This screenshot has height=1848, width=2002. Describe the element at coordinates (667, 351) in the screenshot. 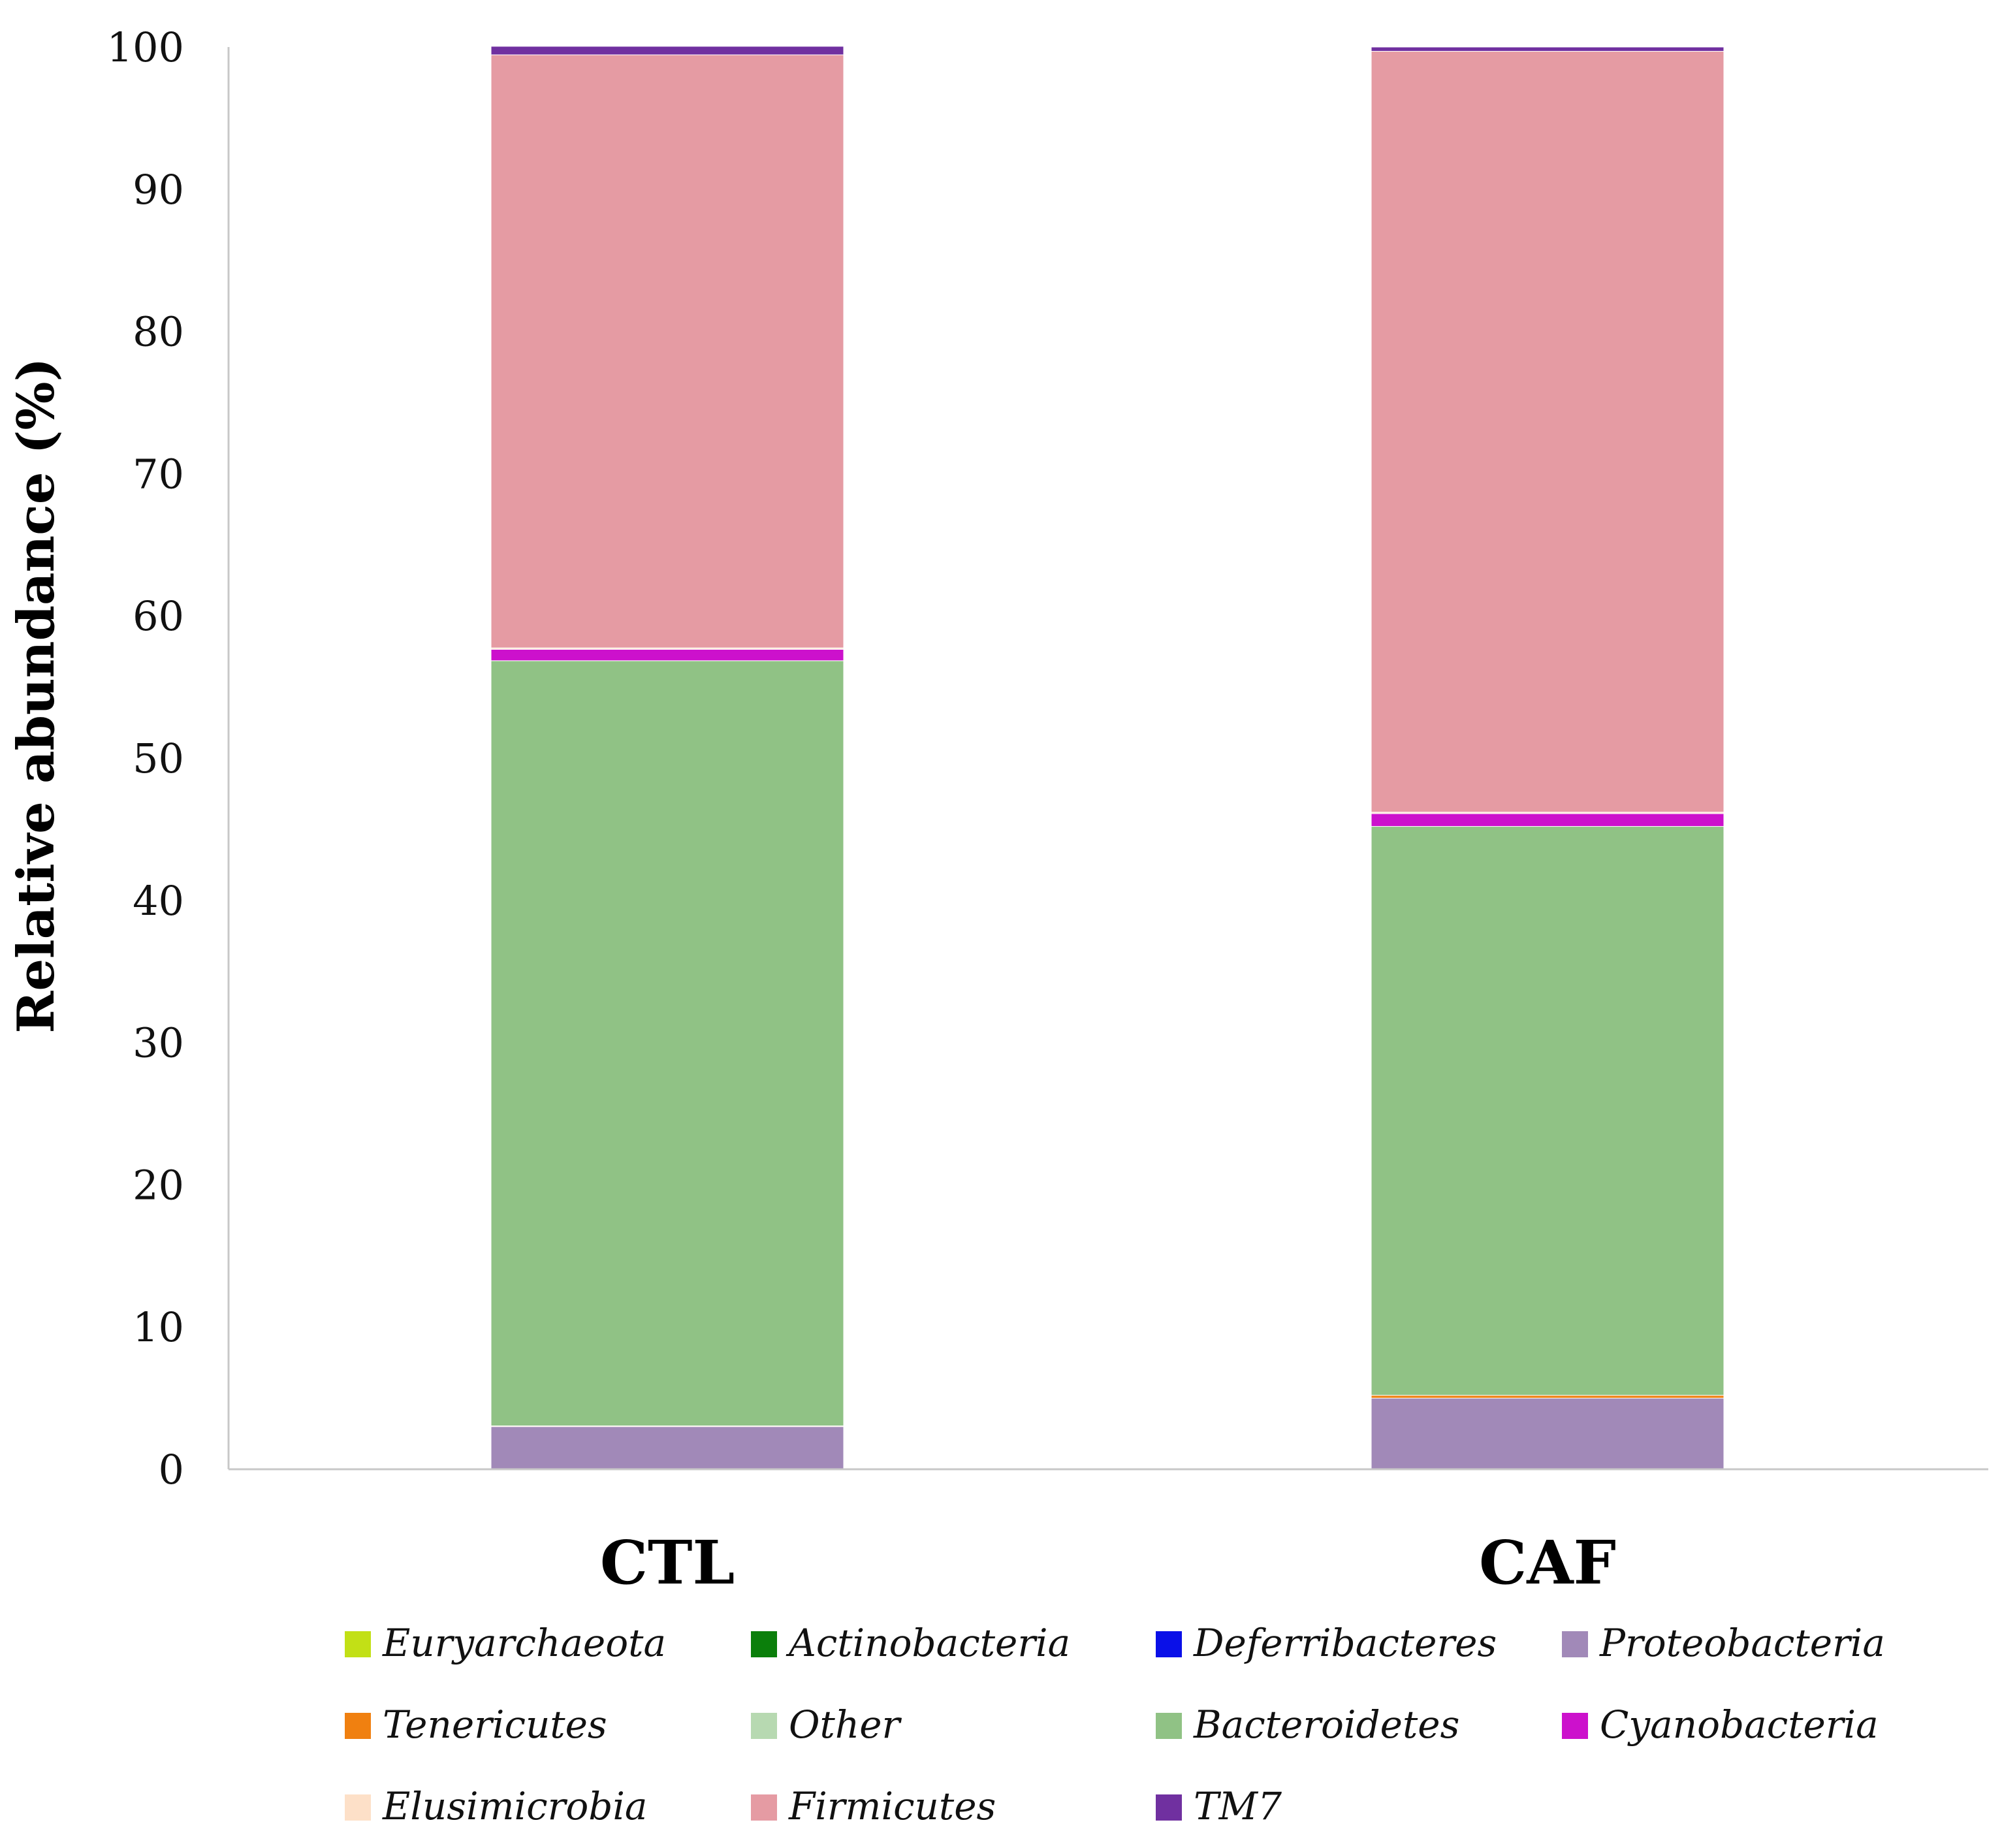

I see `bar-segment-ctl-firmicutes` at that location.